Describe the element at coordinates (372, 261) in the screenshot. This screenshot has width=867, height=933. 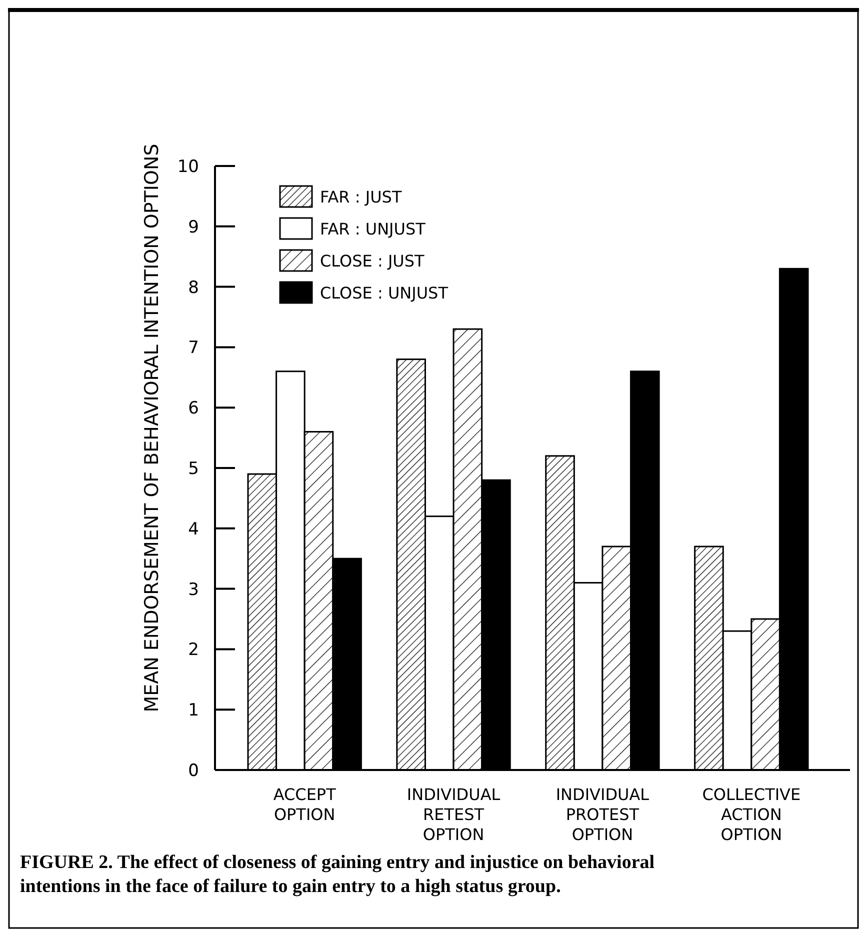
I see `legend-label: CLOSE : JUST` at that location.